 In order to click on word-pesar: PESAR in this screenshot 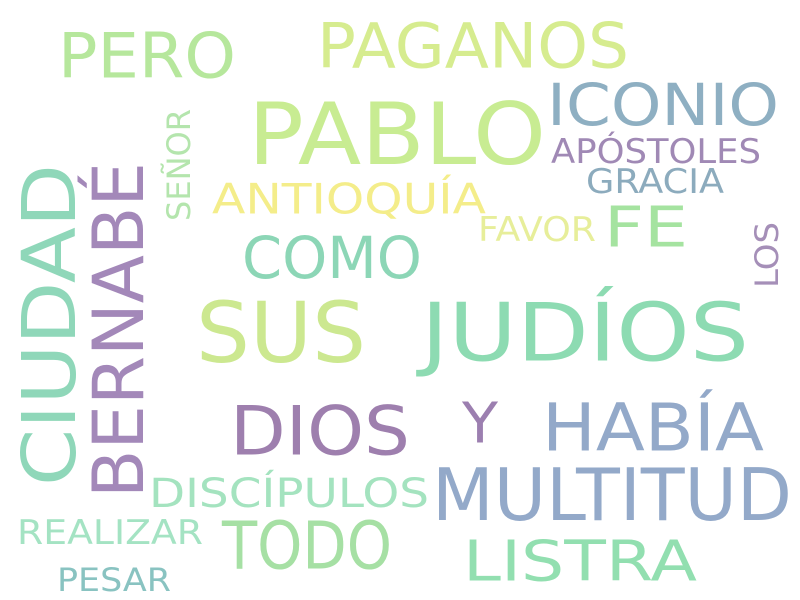, I will do `click(114, 580)`.